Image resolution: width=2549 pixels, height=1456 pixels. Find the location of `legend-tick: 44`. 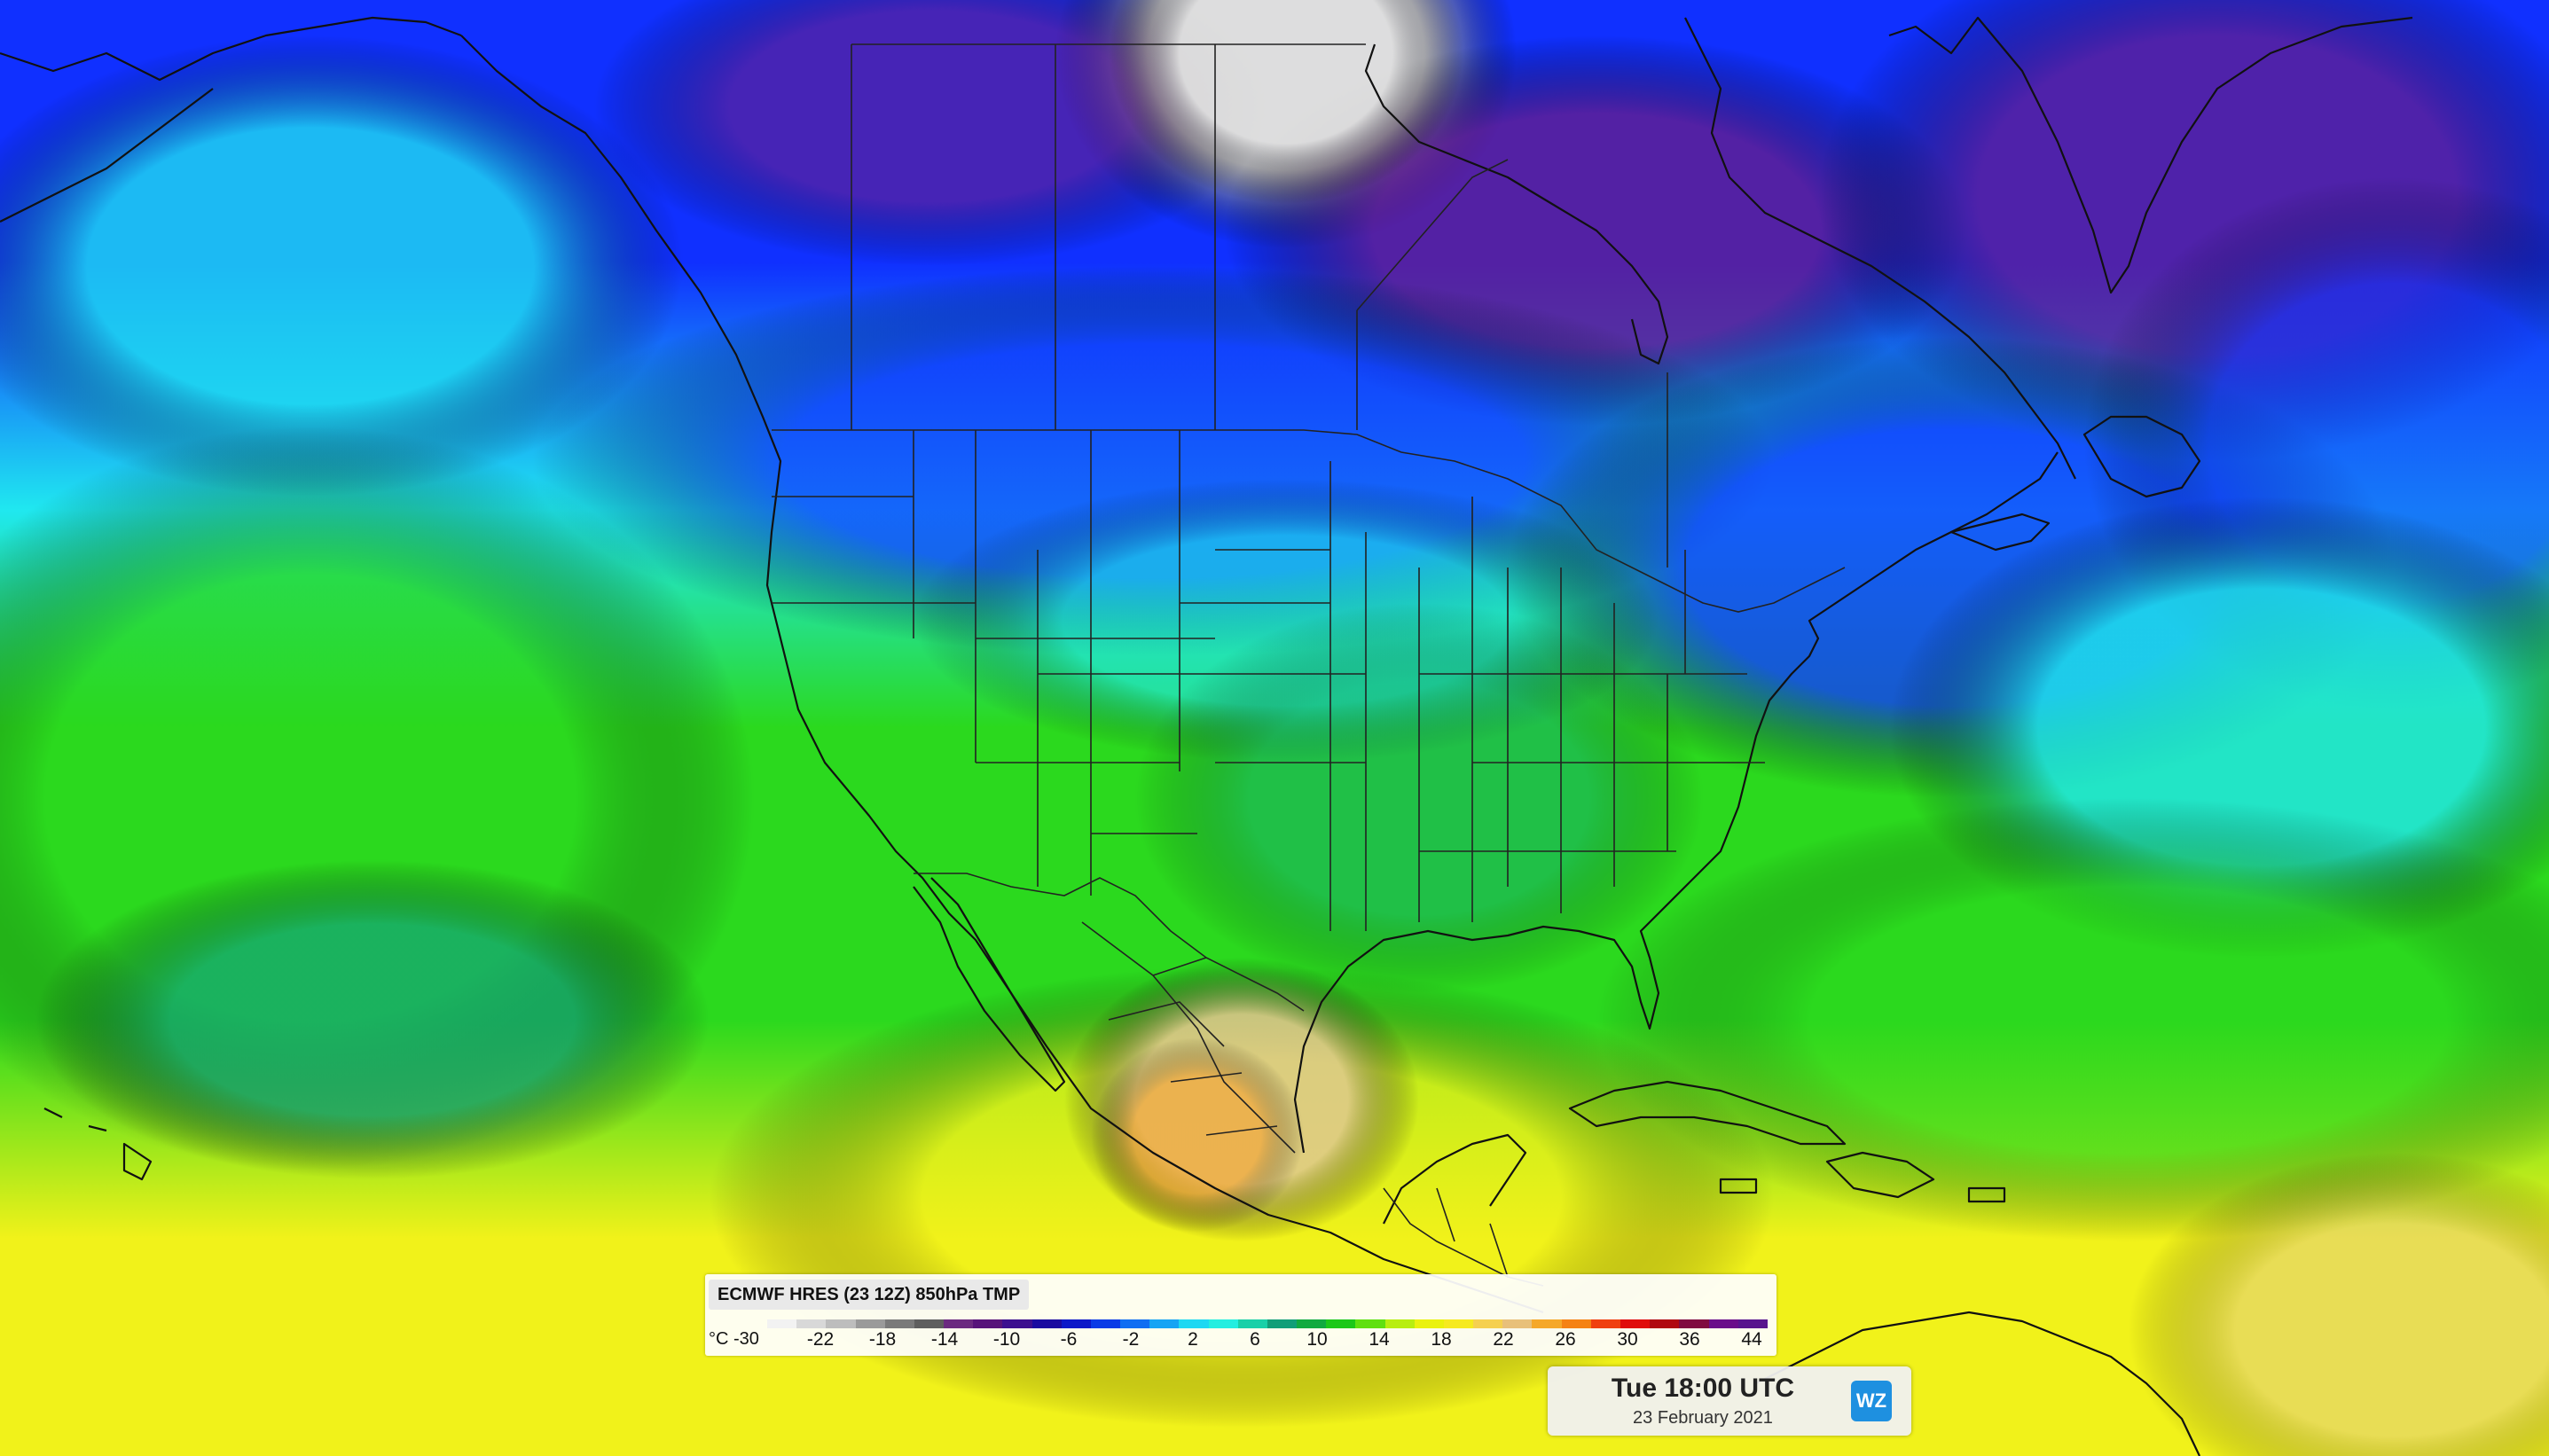

legend-tick: 44 is located at coordinates (1751, 1339).